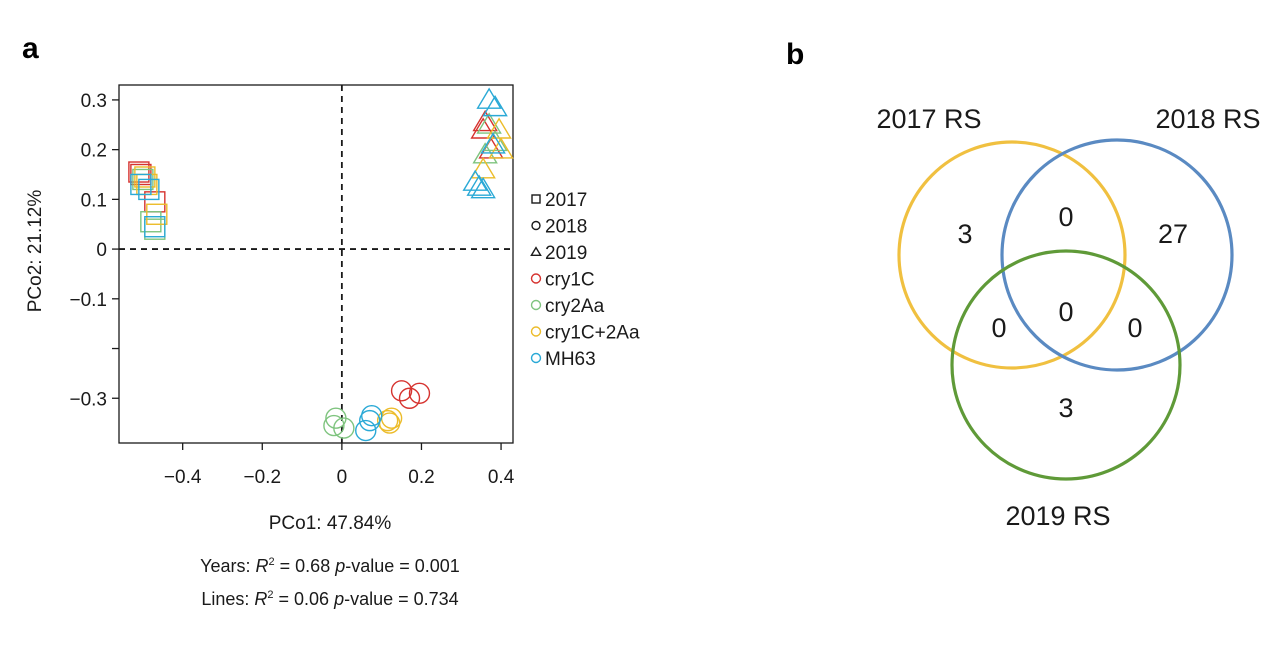 Image resolution: width=1270 pixels, height=649 pixels. Describe the element at coordinates (330, 523) in the screenshot. I see `x-axis-label: PCo1: 47.84%` at that location.